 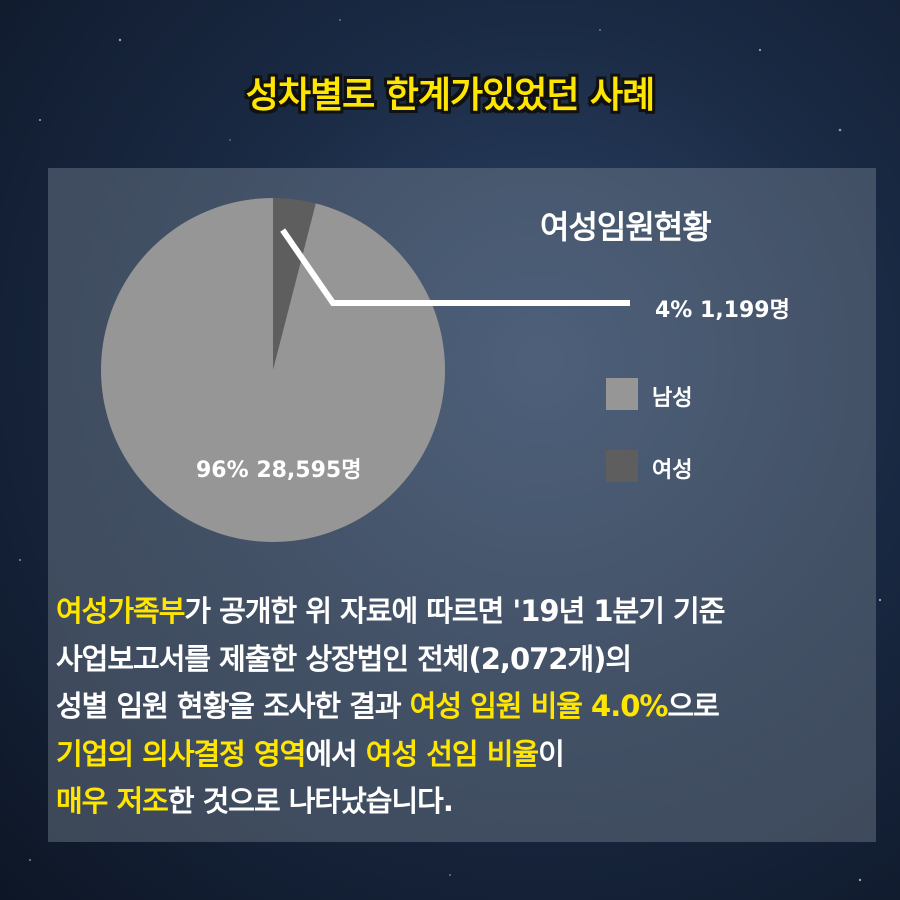 What do you see at coordinates (112, 801) in the screenshot?
I see `highlighted-text: 매우 저조` at bounding box center [112, 801].